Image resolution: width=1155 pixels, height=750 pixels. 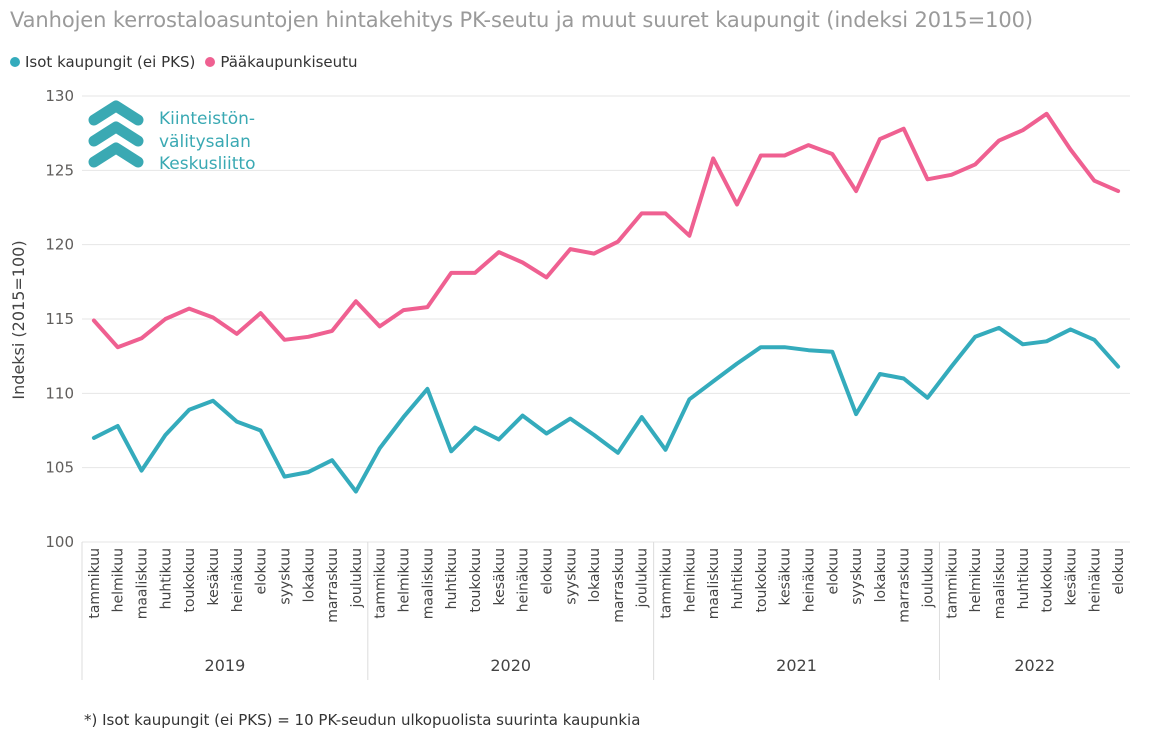 What do you see at coordinates (205, 142) in the screenshot?
I see `logo-text-line: välitysalan` at bounding box center [205, 142].